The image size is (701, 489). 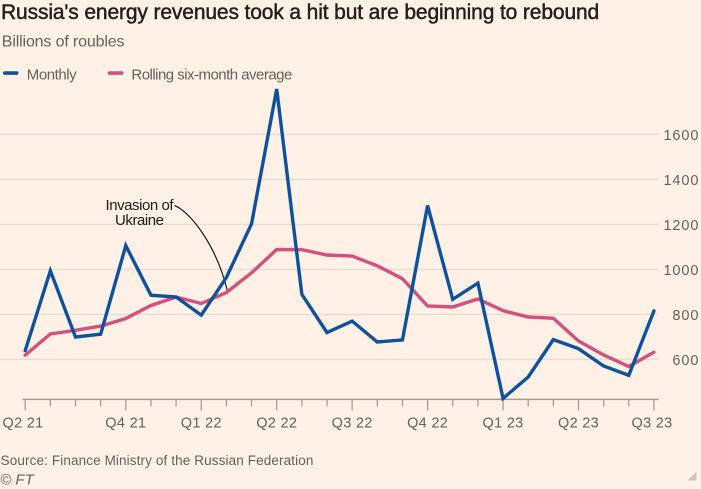 I want to click on svg-text: 1400, so click(x=681, y=181).